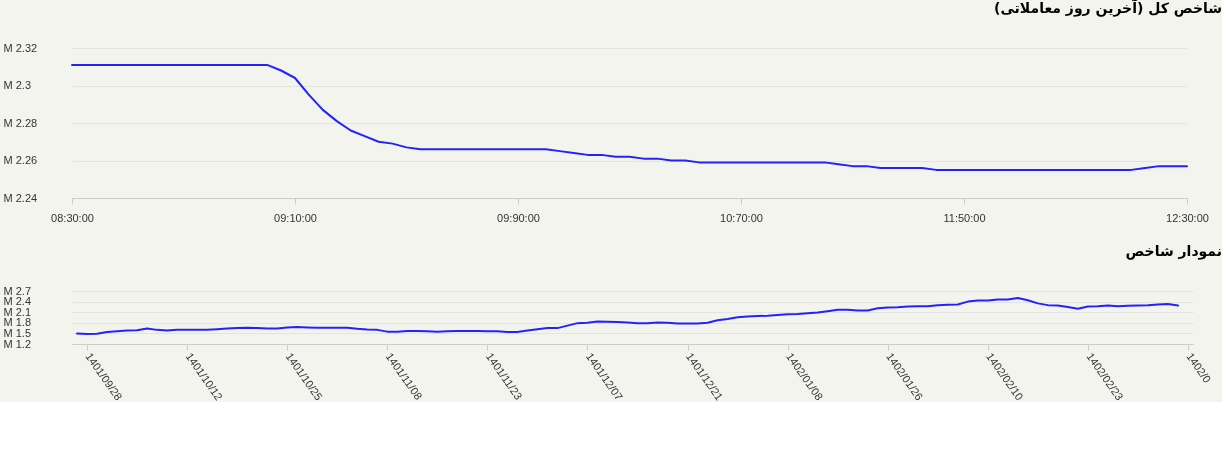 This screenshot has height=456, width=1227. What do you see at coordinates (518, 217) in the screenshot?
I see `x-tick-label: 09:90:00` at bounding box center [518, 217].